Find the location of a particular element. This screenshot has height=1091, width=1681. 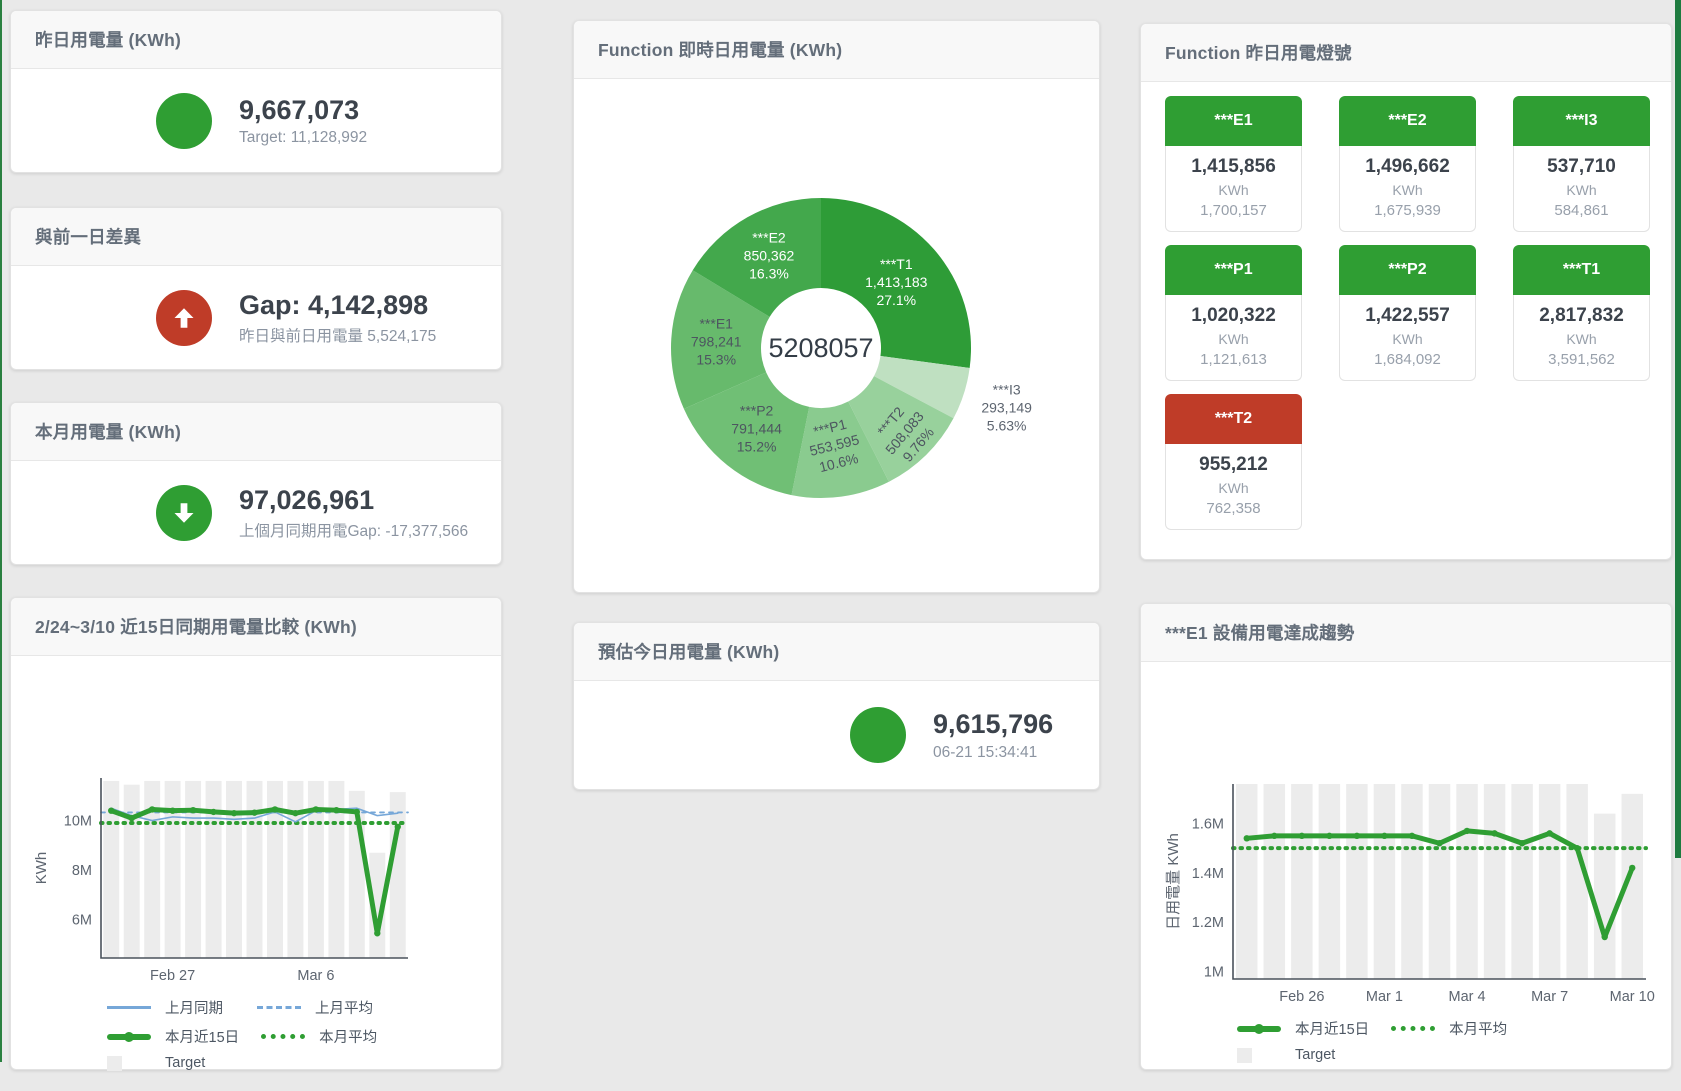

kpi-value: 9,667,073 is located at coordinates (299, 109).